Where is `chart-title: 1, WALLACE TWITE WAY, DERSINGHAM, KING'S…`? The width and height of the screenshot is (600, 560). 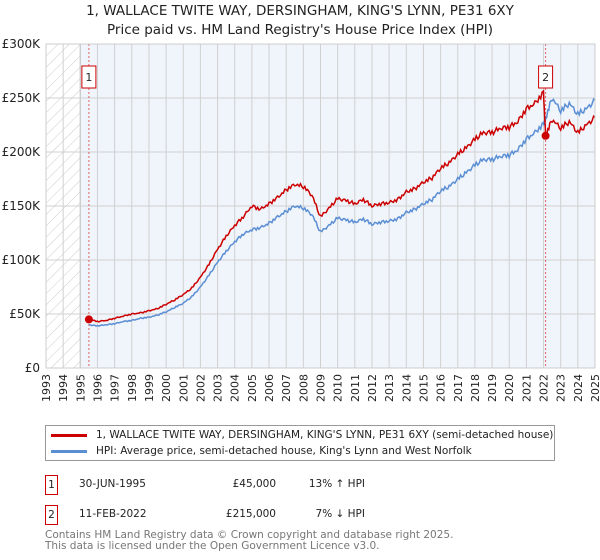 chart-title: 1, WALLACE TWITE WAY, DERSINGHAM, KING'S… is located at coordinates (300, 21).